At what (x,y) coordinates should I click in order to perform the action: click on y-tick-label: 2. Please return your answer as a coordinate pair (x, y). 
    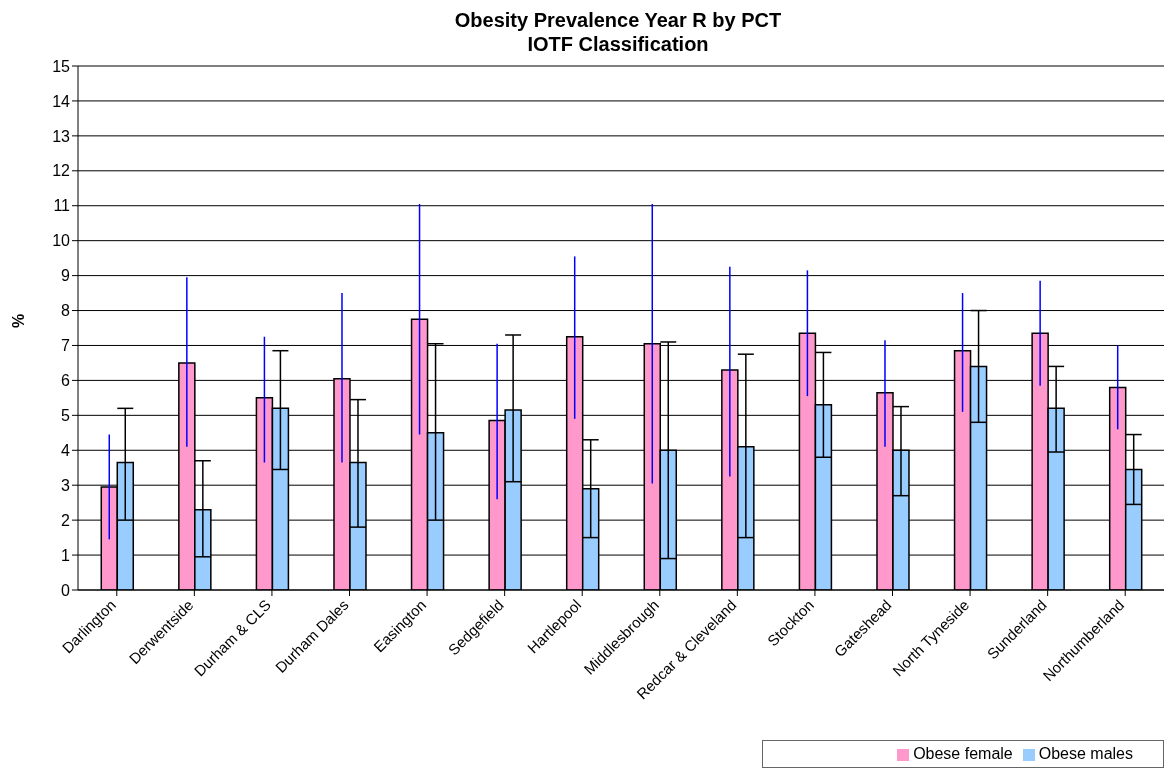
    Looking at the image, I should click on (66, 520).